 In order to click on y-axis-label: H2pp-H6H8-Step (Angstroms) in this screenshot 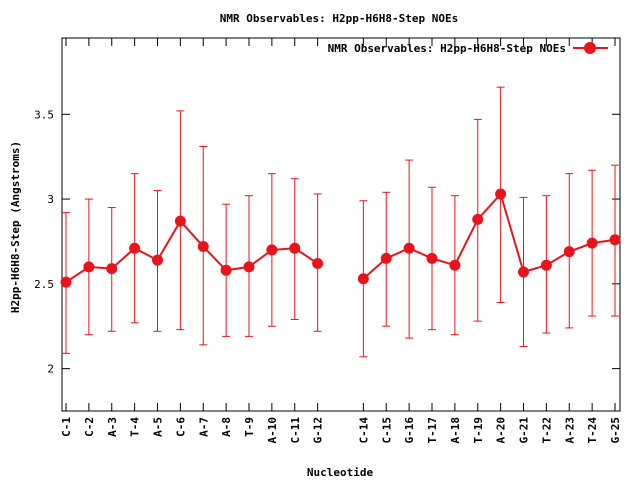, I will do `click(15, 227)`.